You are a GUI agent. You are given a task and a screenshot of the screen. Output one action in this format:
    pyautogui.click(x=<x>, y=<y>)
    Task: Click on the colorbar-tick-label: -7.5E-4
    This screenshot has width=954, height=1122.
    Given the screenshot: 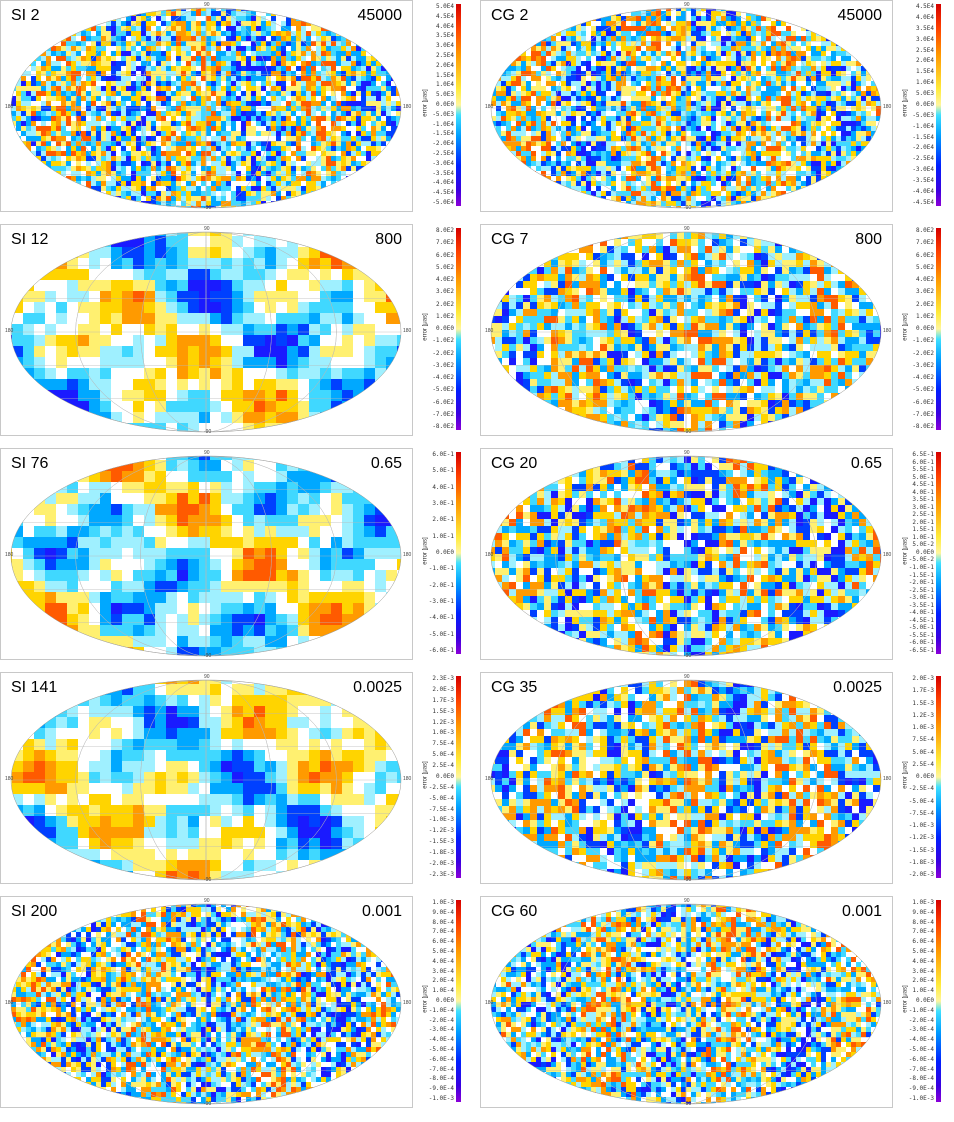 What is the action you would take?
    pyautogui.click(x=441, y=809)
    